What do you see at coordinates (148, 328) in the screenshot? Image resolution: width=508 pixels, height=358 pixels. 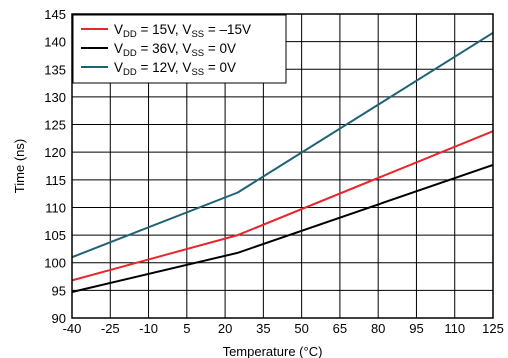 I see `x-tick-label: -10` at bounding box center [148, 328].